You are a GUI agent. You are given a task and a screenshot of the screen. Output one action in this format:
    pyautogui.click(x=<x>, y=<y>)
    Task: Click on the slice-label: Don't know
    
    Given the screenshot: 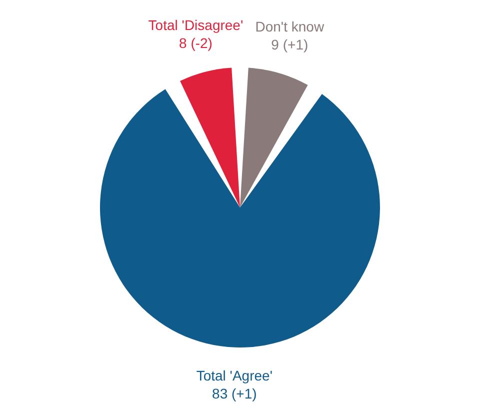 What is the action you would take?
    pyautogui.click(x=290, y=26)
    